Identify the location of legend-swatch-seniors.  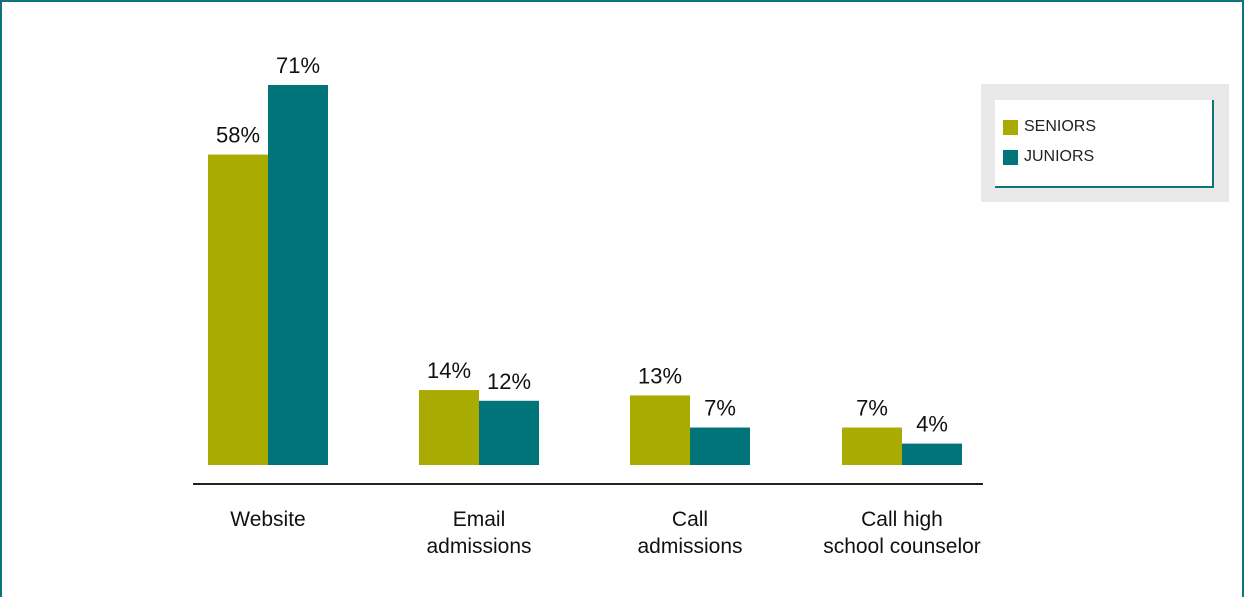
(1010, 127).